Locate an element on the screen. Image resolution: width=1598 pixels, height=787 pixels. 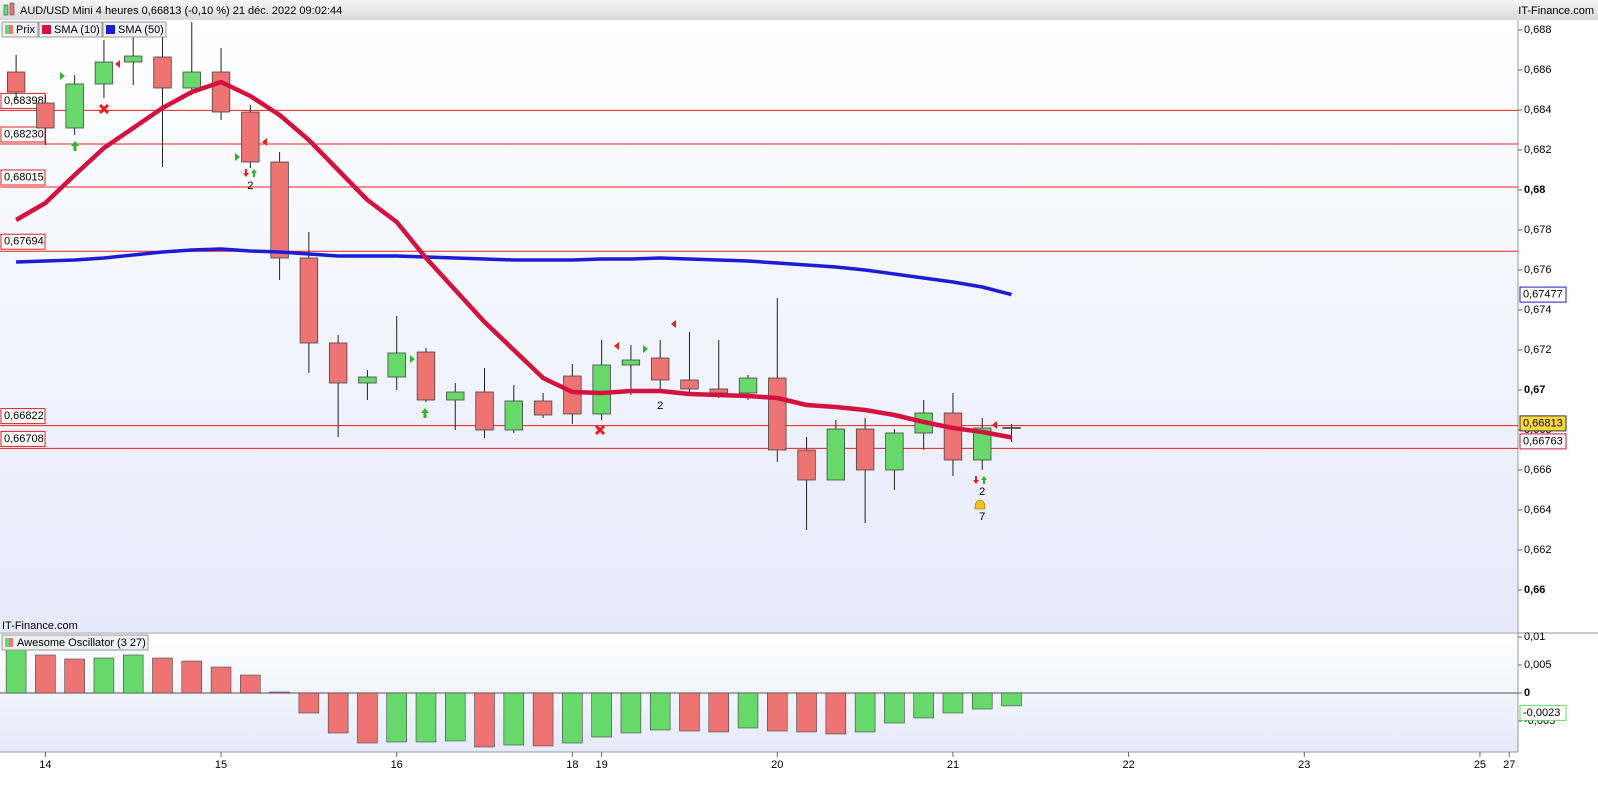
legend-label: SMA (50) is located at coordinates (141, 30).